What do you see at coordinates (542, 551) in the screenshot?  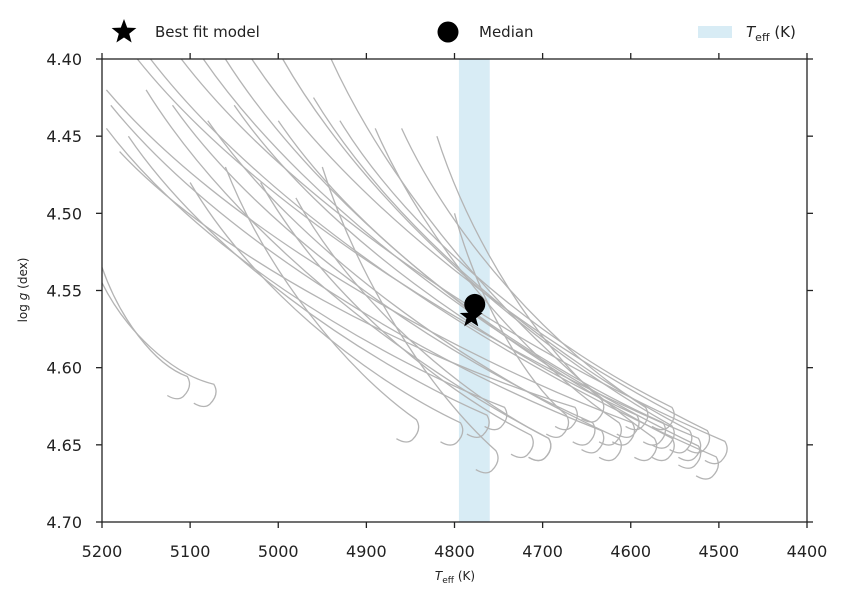 I see `x-tick-label: 4700` at bounding box center [542, 551].